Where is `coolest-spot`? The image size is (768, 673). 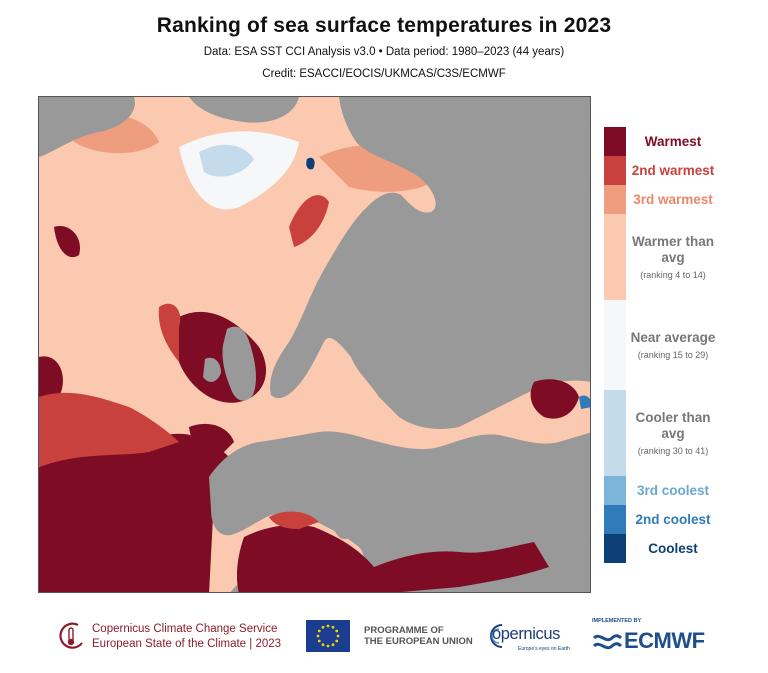 coolest-spot is located at coordinates (310, 163).